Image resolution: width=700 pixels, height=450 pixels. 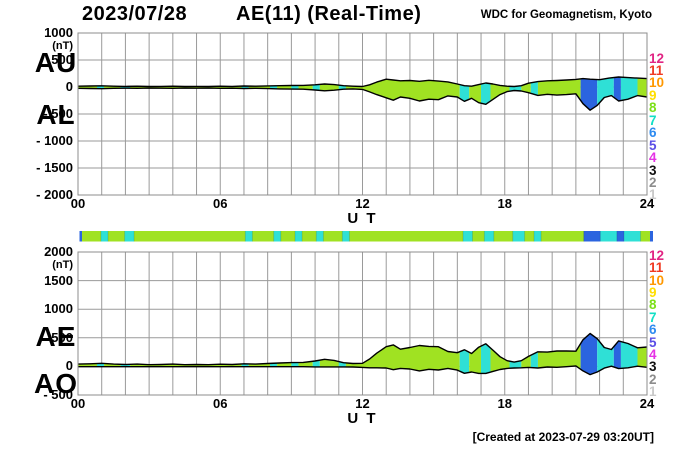 I want to click on observatory-credit: WDC for Geomagnetism, Kyoto, so click(x=566, y=15).